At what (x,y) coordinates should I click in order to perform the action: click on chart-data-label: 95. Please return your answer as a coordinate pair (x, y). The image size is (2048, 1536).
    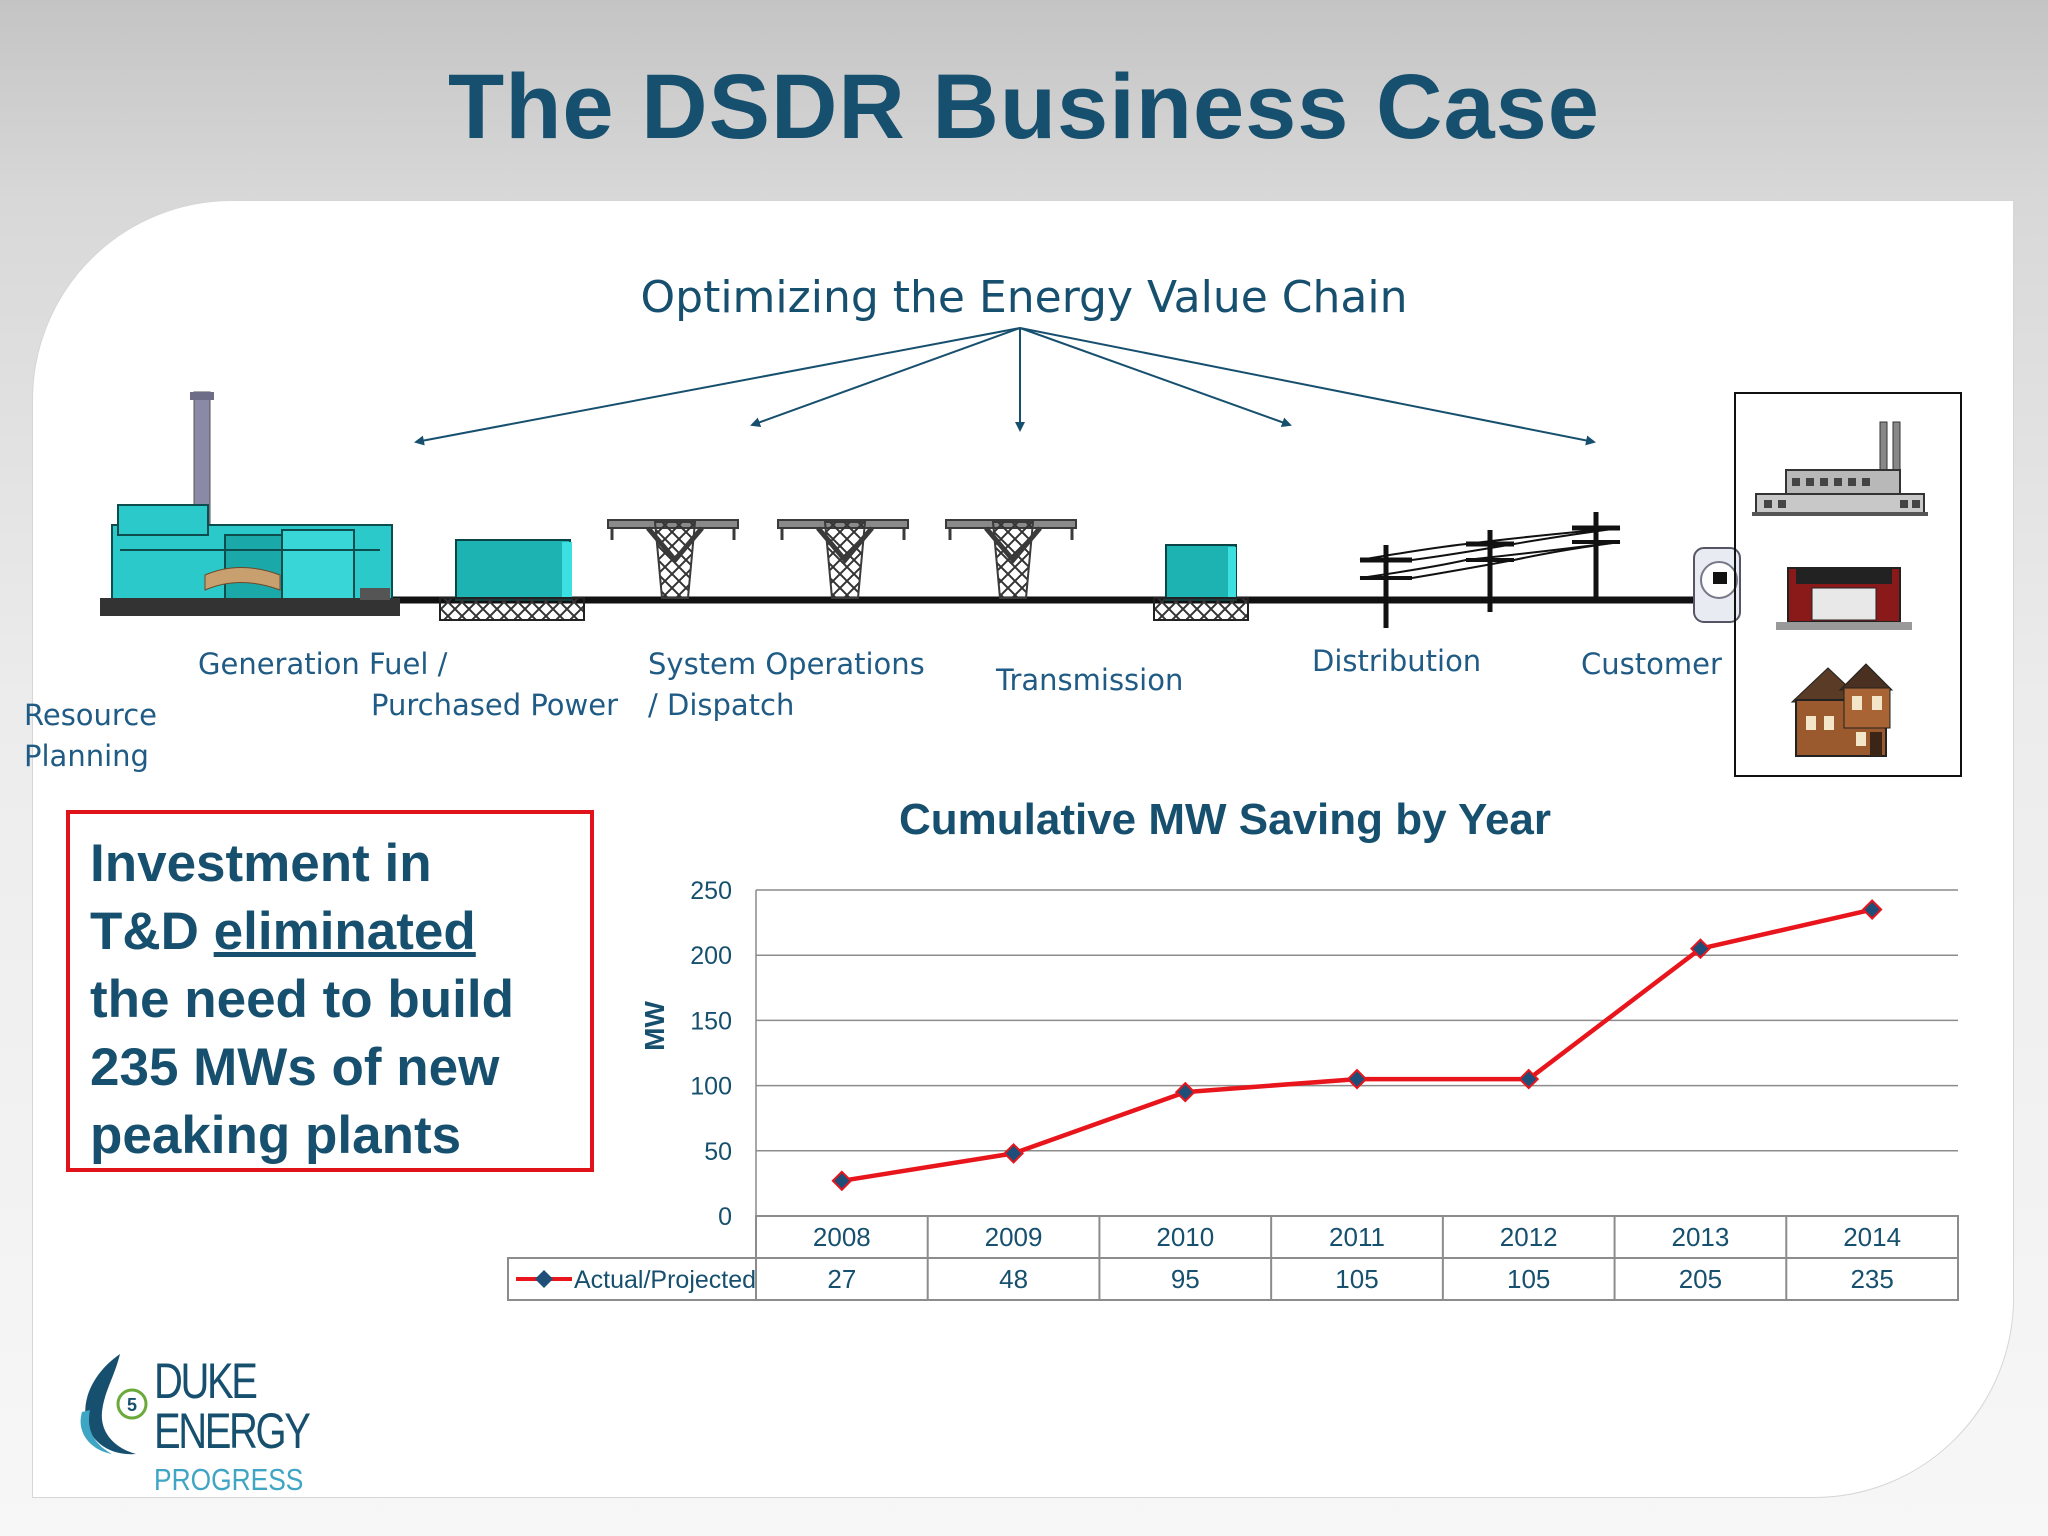
    Looking at the image, I should click on (1185, 1279).